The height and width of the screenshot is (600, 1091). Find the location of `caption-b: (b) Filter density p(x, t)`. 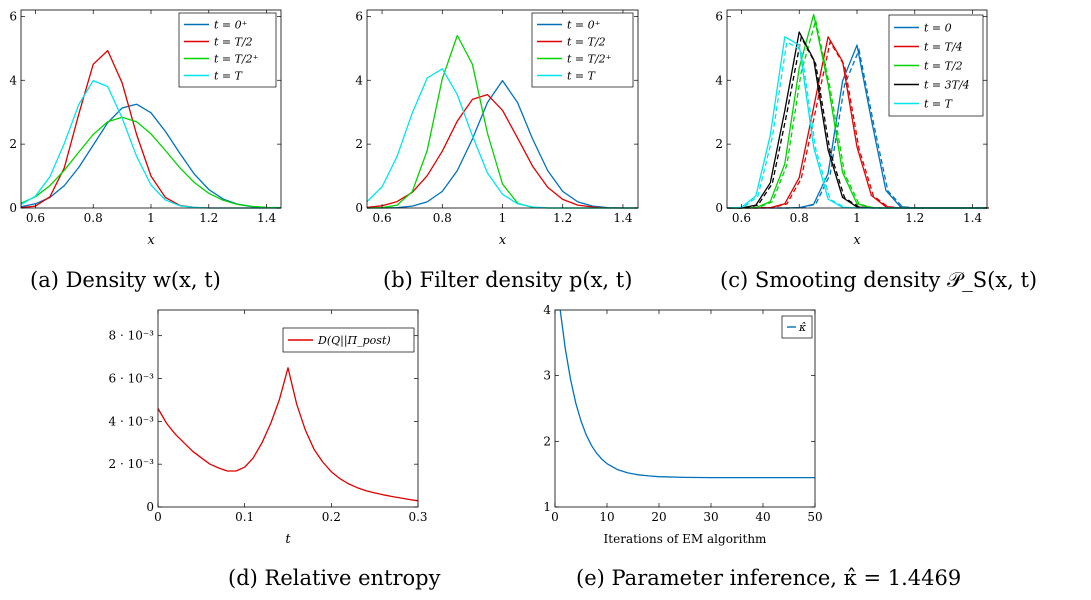

caption-b: (b) Filter density p(x, t) is located at coordinates (508, 280).